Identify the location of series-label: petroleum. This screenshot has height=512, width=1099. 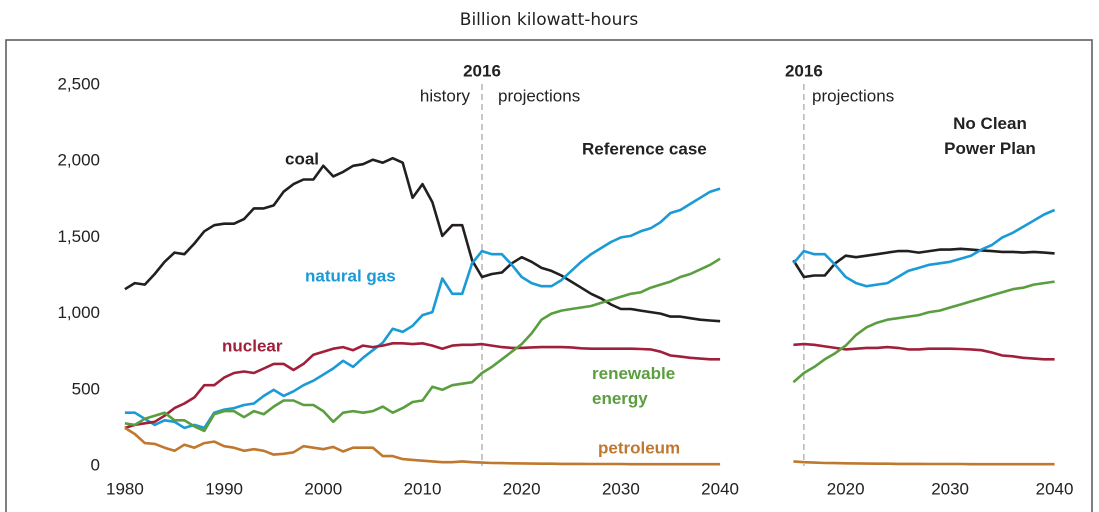
(639, 447).